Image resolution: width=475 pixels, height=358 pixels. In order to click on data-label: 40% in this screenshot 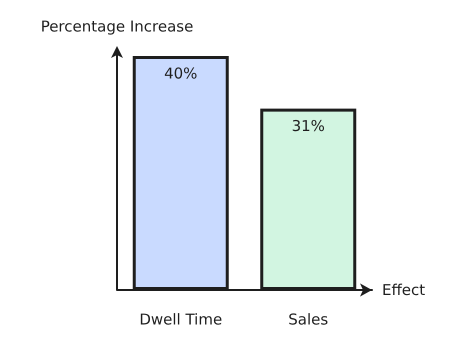, I will do `click(181, 73)`.